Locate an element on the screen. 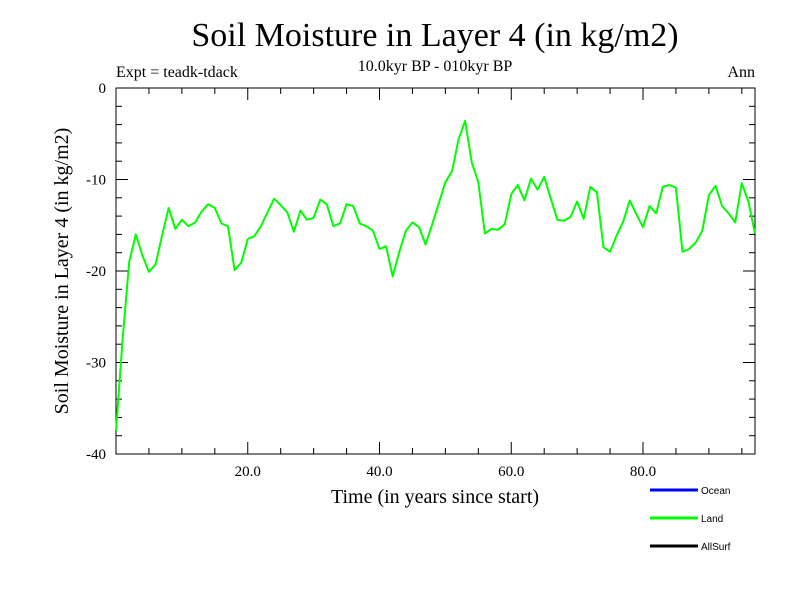 The width and height of the screenshot is (800, 600). x-tick-label: 60.0 is located at coordinates (511, 472).